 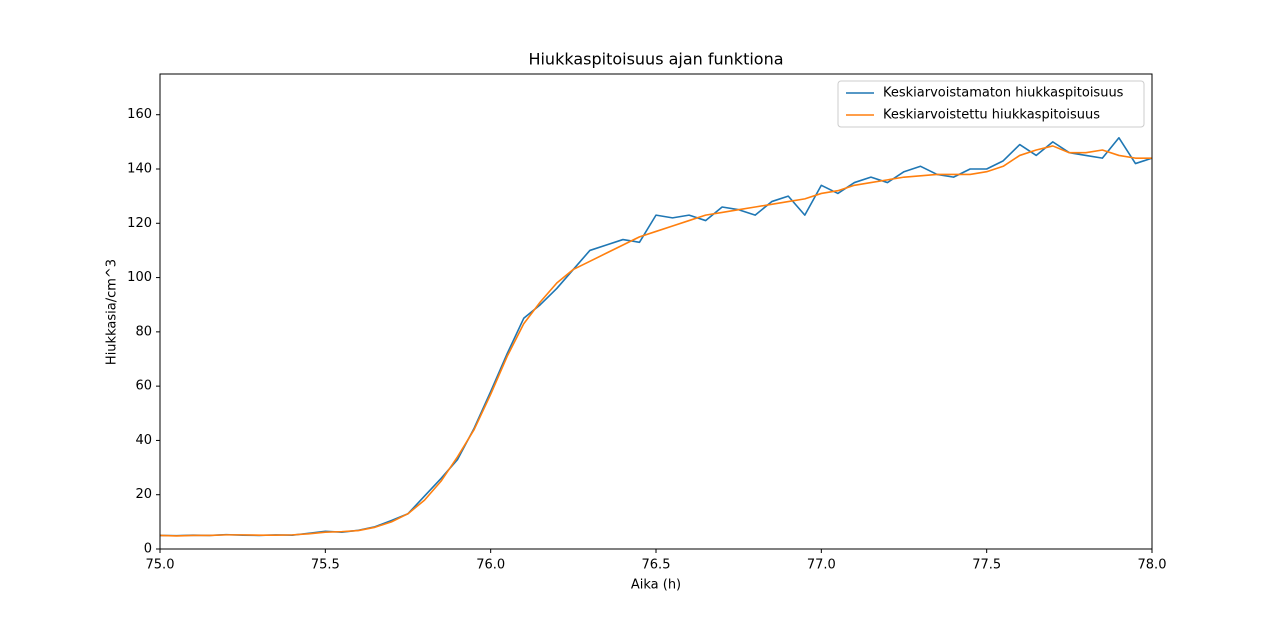 What do you see at coordinates (490, 565) in the screenshot?
I see `x-tick-label: 76.0` at bounding box center [490, 565].